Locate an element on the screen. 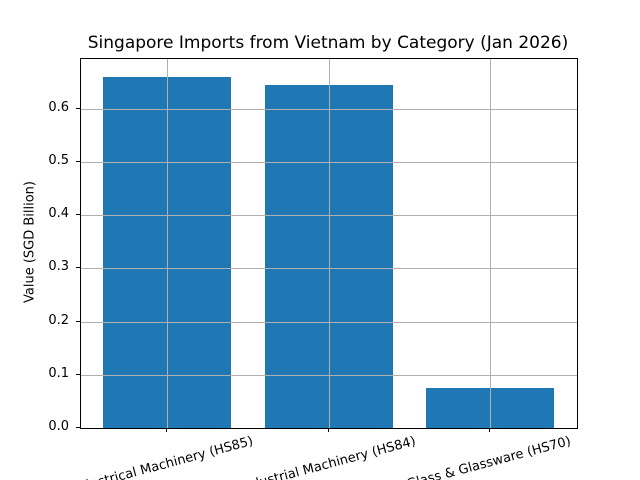 This screenshot has width=640, height=480. y-axis-label: Value (SGD Billion) is located at coordinates (30, 242).